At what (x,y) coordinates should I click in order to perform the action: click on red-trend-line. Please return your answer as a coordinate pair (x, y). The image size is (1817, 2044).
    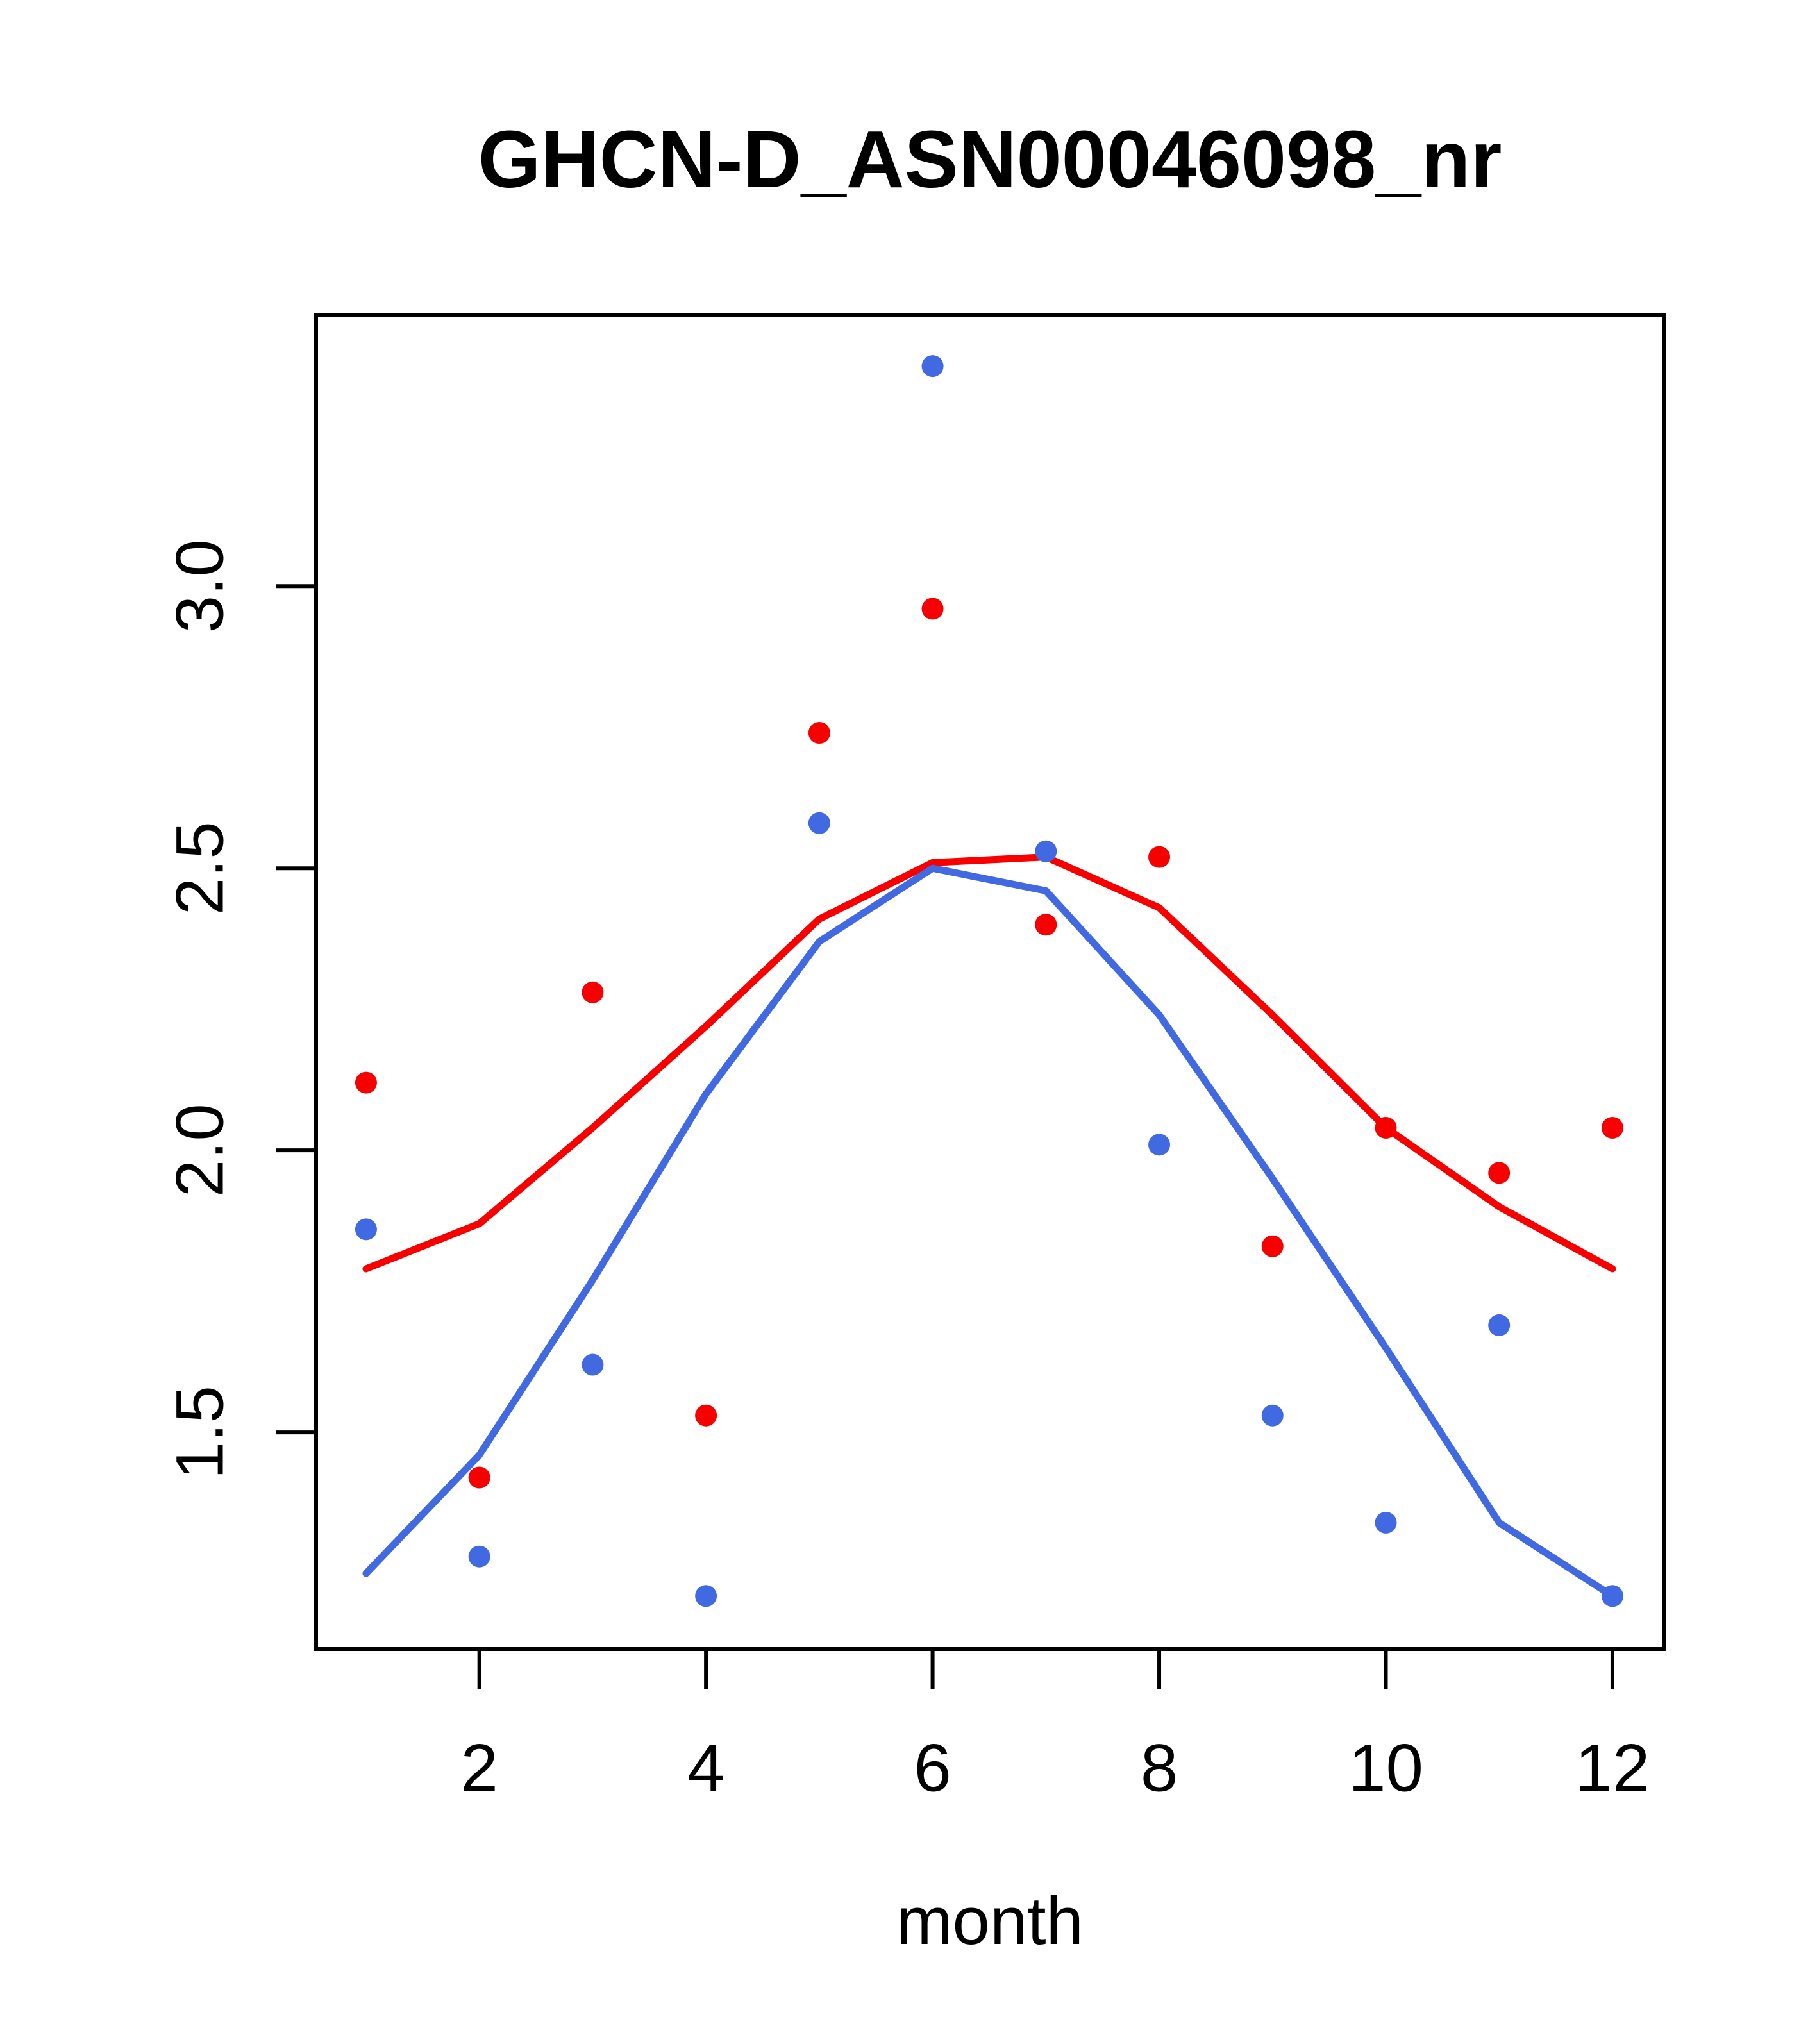
    Looking at the image, I should click on (989, 1063).